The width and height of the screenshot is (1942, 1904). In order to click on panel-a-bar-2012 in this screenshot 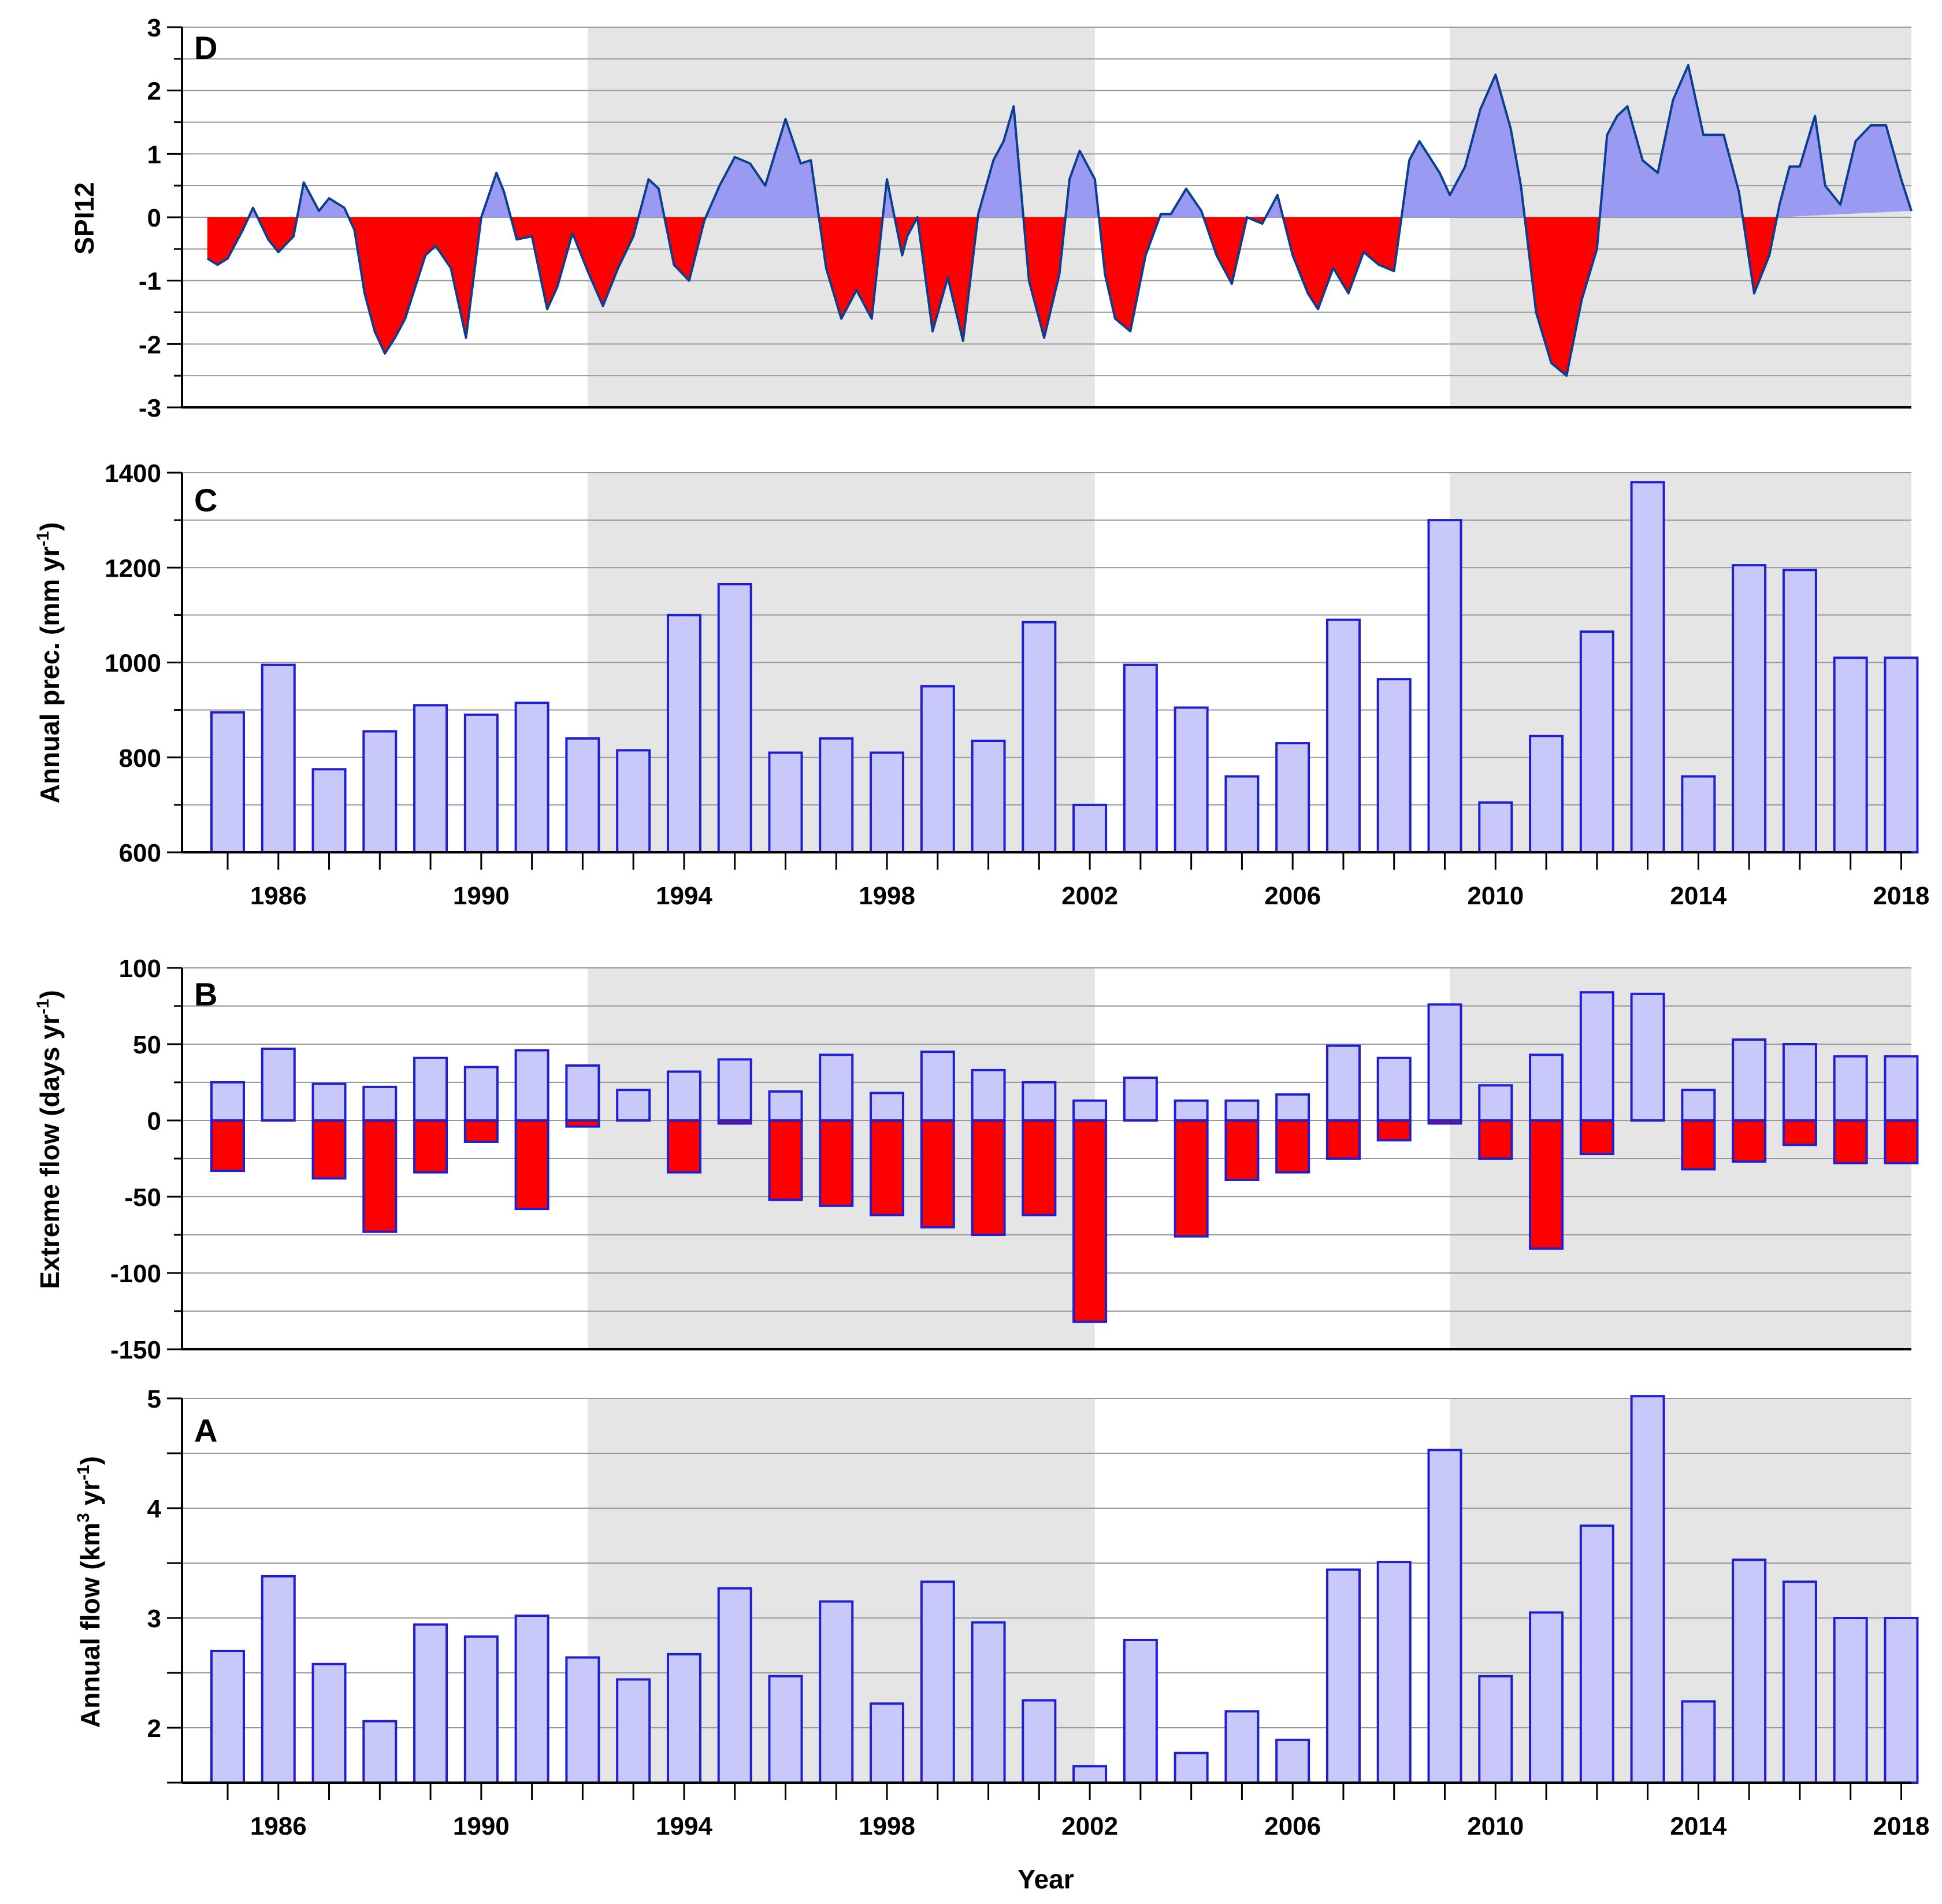, I will do `click(1596, 1654)`.